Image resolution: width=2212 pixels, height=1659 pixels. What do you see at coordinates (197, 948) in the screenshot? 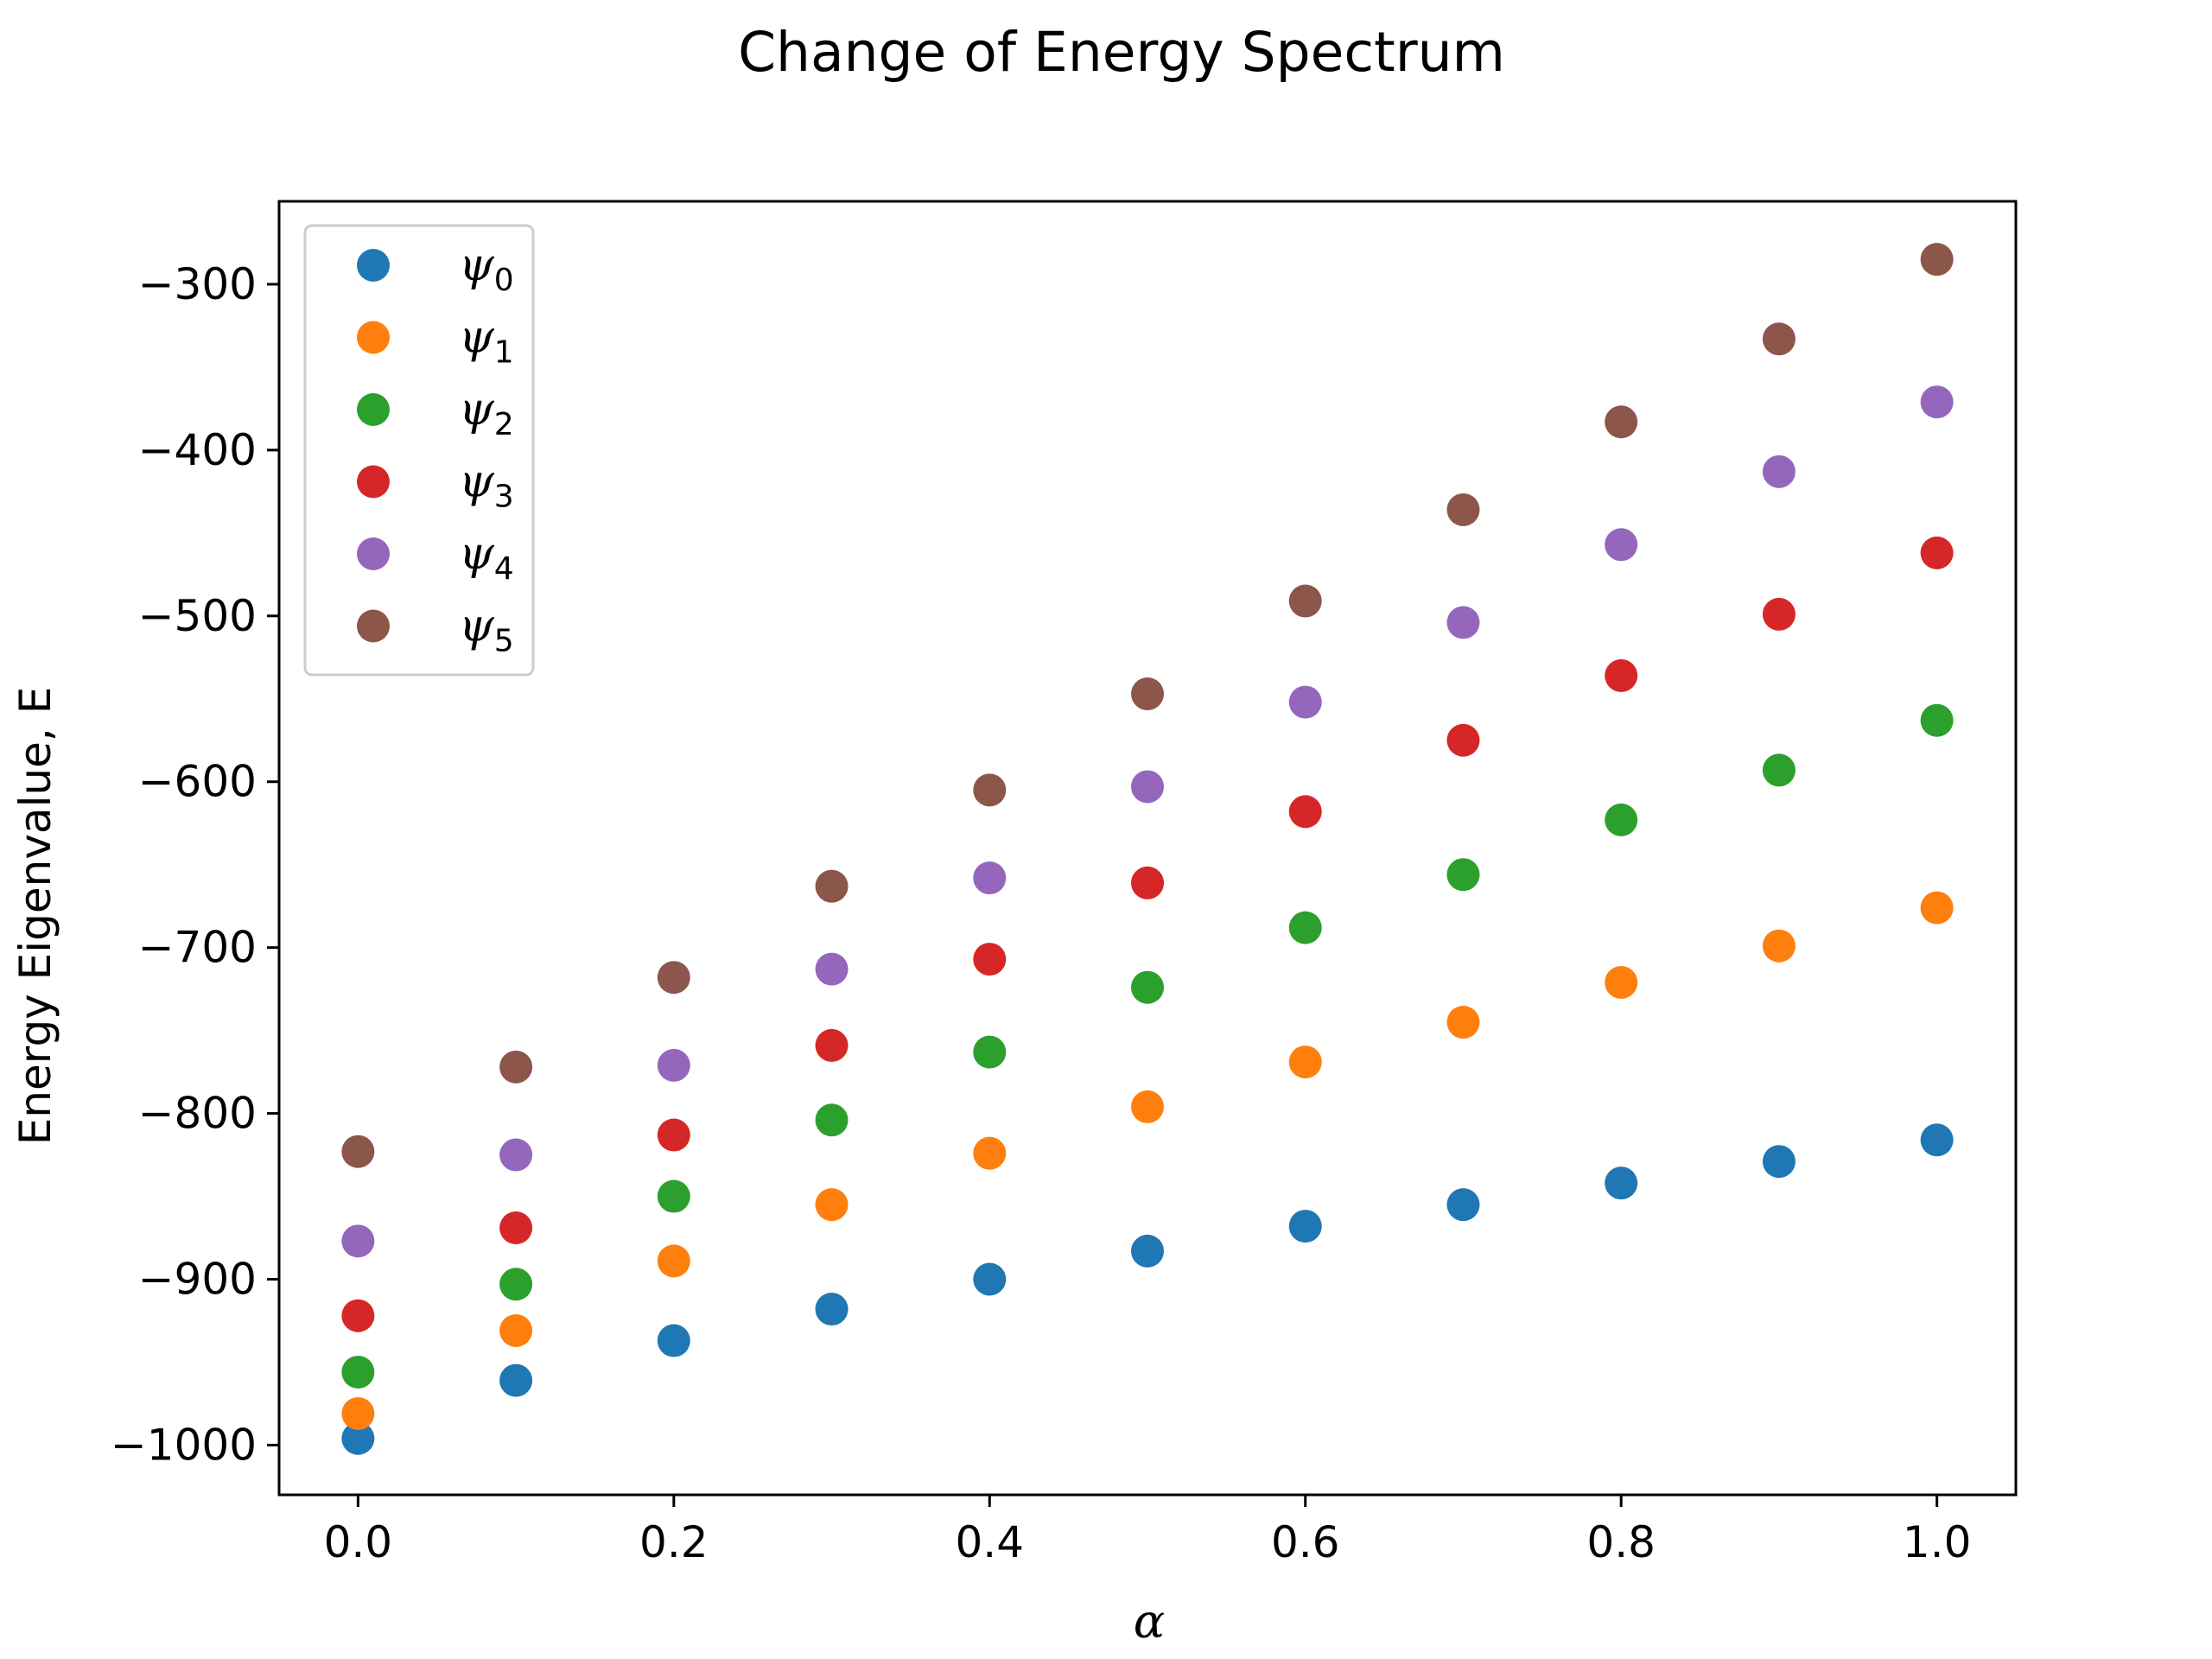
I see `y-tick-label: −700` at bounding box center [197, 948].